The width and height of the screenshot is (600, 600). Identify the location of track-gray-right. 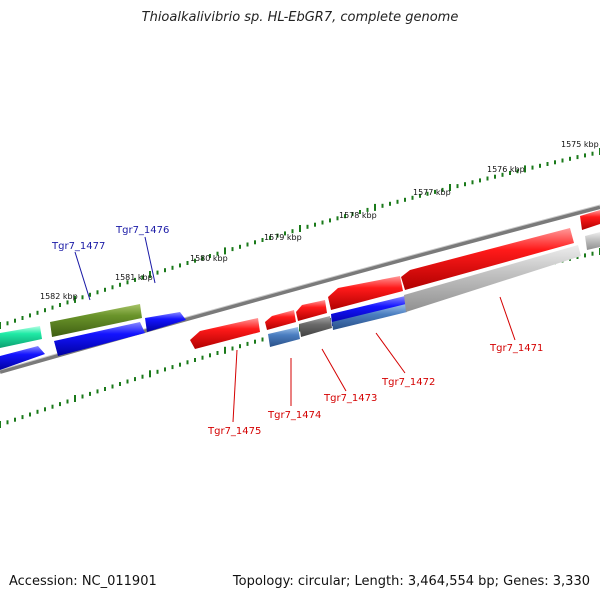
(592, 241).